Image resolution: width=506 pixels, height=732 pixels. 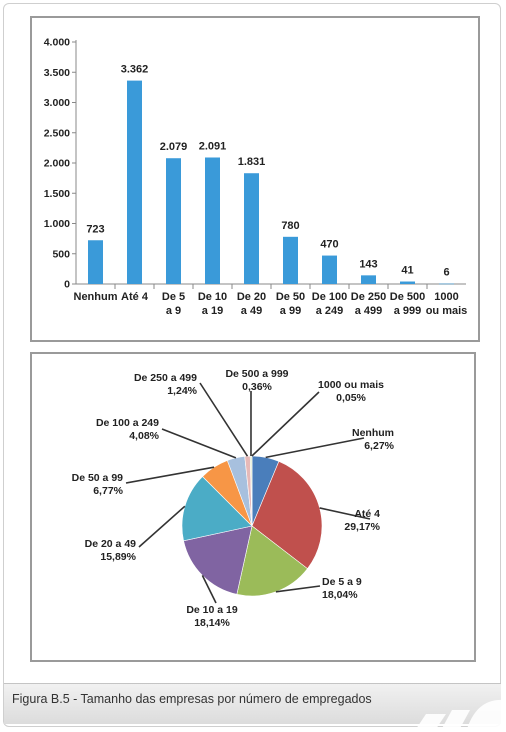 I want to click on x-tick-label: De 10, so click(x=212, y=297).